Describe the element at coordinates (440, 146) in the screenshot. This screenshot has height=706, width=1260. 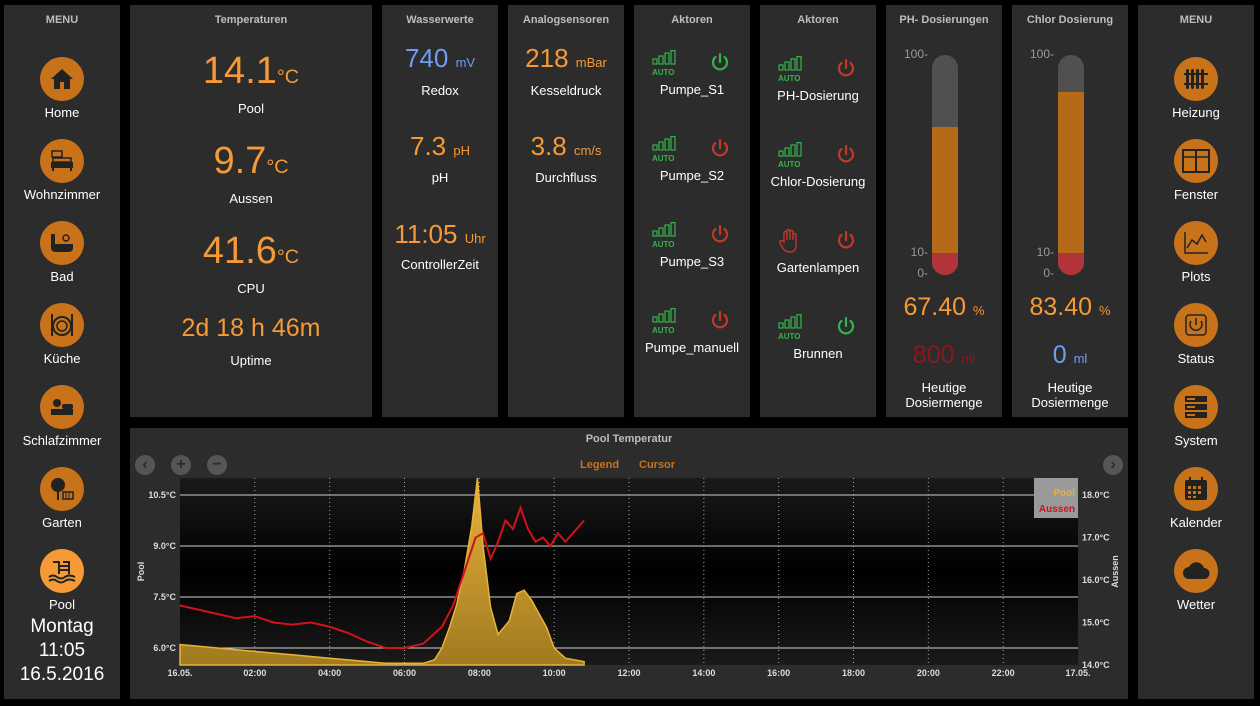
I see `ph-value: 7.3 pH` at that location.